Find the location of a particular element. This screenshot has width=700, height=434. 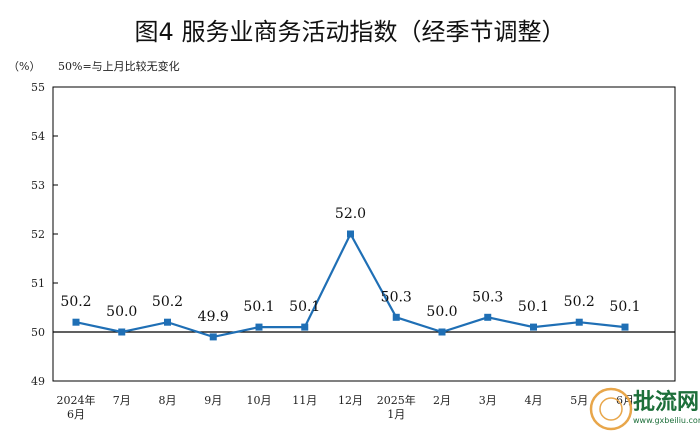

x-tick-line: 5月 is located at coordinates (579, 400).